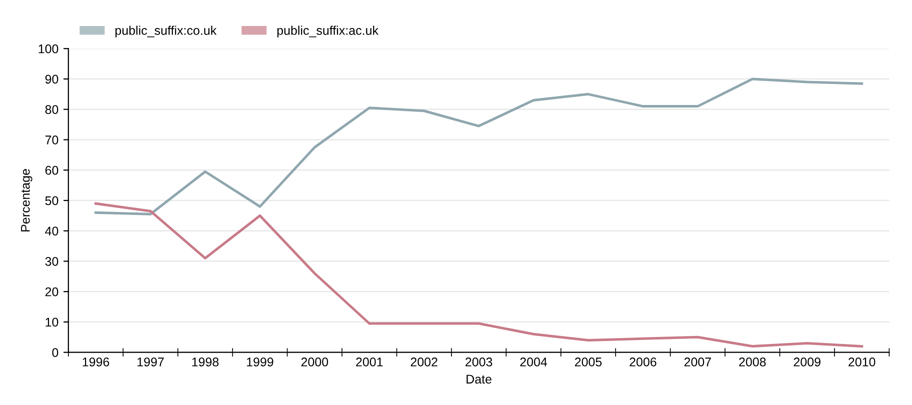 This screenshot has width=912, height=405. Describe the element at coordinates (588, 362) in the screenshot. I see `x-tick-label: 2005` at that location.